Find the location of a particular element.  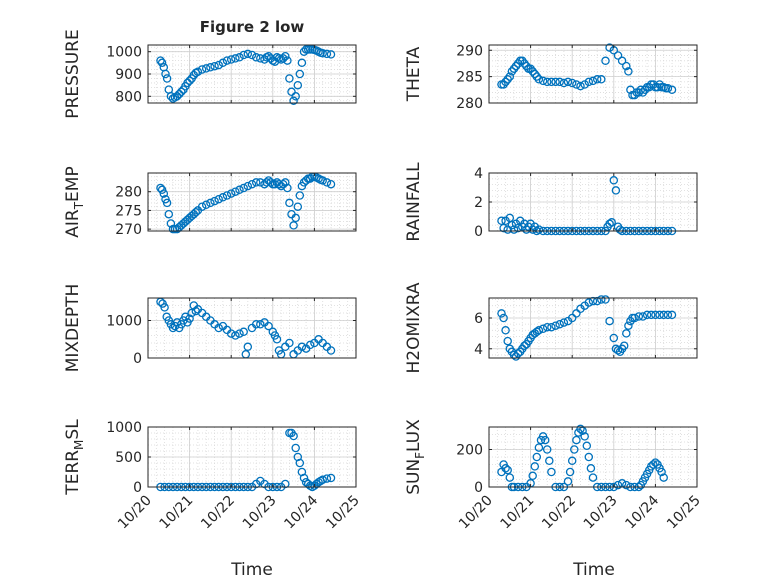

y-tick-label: 200 is located at coordinates (469, 451).